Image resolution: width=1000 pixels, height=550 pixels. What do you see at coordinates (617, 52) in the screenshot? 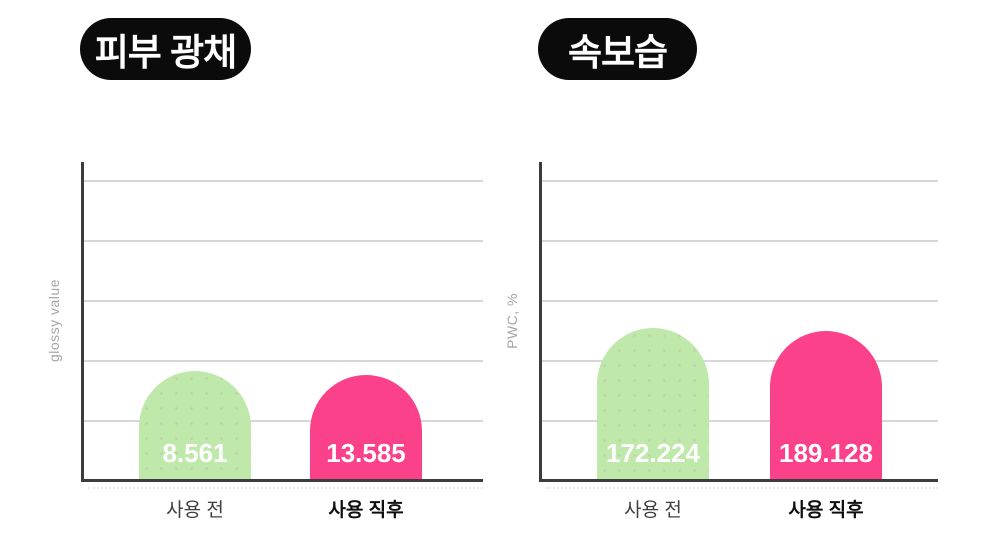
I see `chart-title: 속보습` at bounding box center [617, 52].